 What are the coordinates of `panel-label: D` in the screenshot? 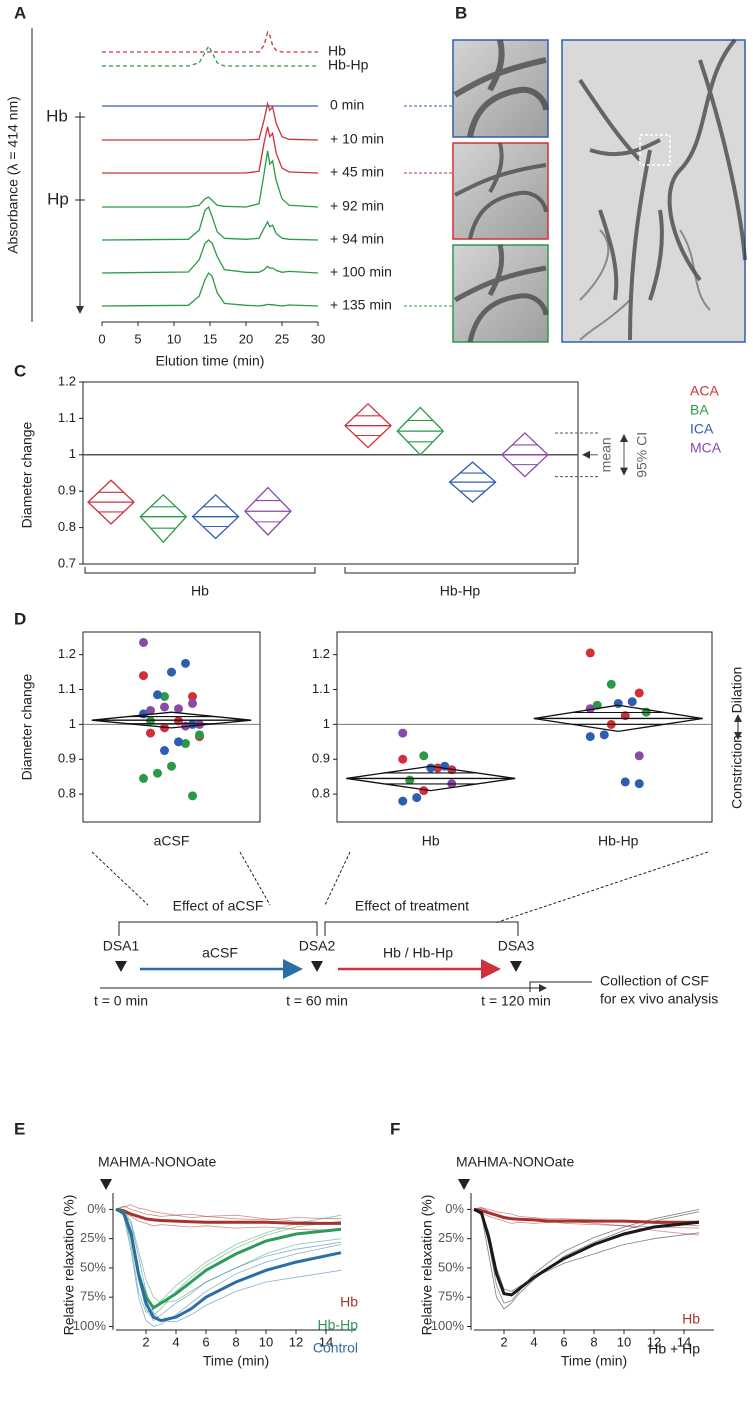 It's located at (20, 618).